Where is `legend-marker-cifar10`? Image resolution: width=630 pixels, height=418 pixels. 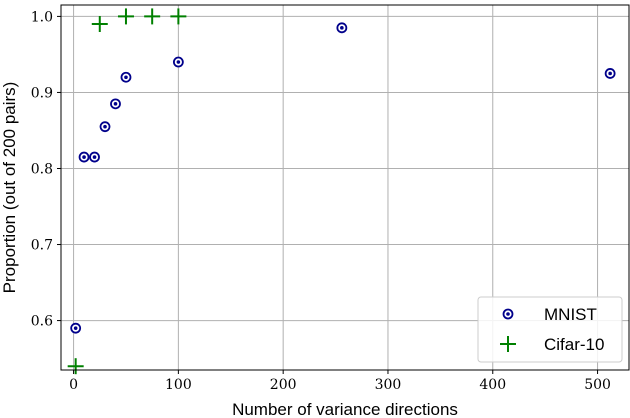
legend-marker-cifar10 is located at coordinates (508, 344).